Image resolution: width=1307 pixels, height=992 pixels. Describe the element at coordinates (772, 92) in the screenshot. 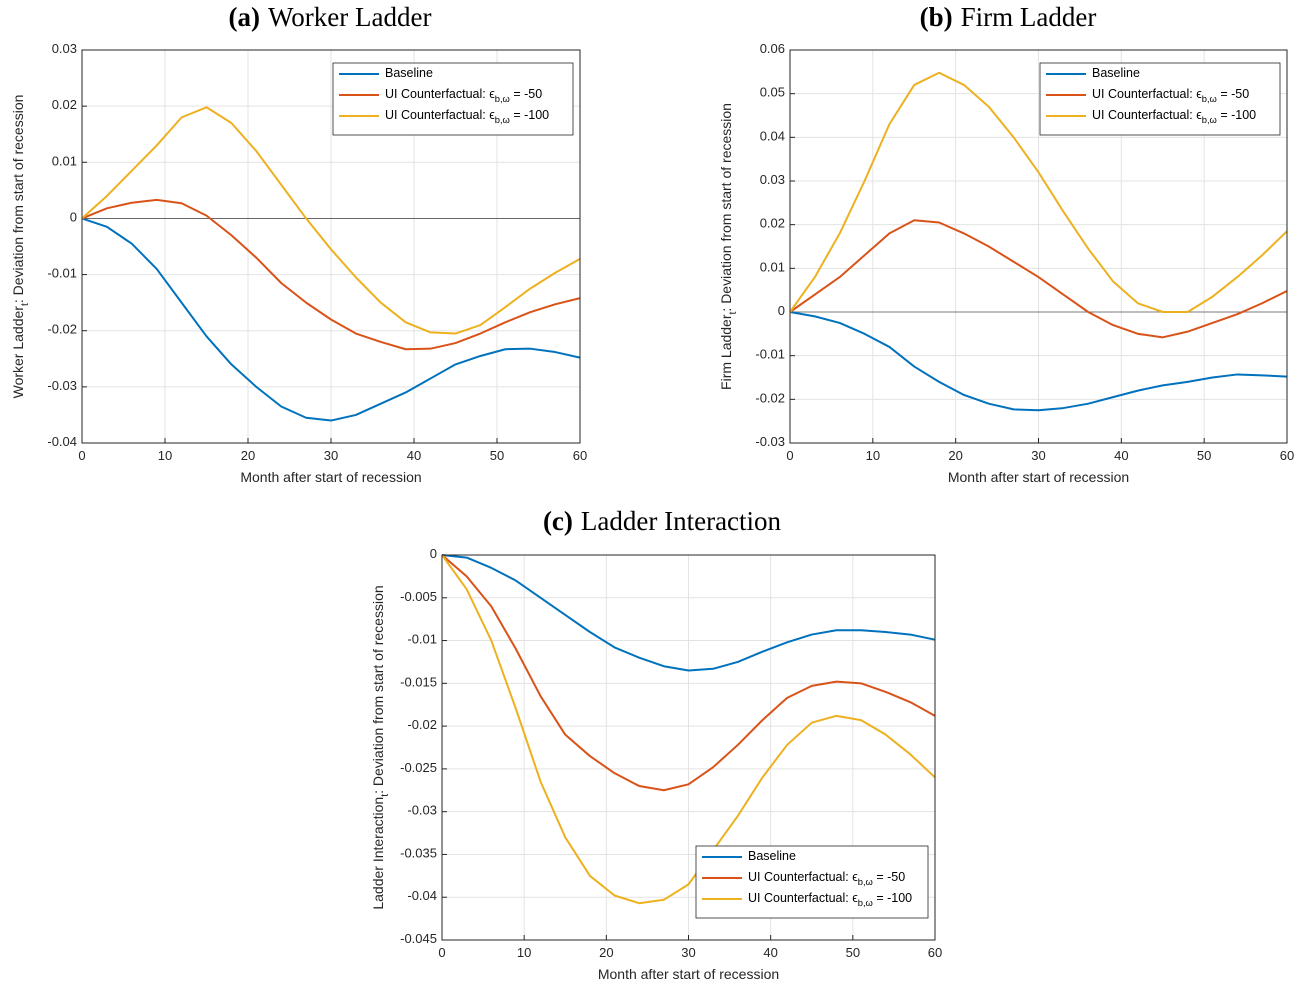

I see `y-tick-label: 0.05` at that location.